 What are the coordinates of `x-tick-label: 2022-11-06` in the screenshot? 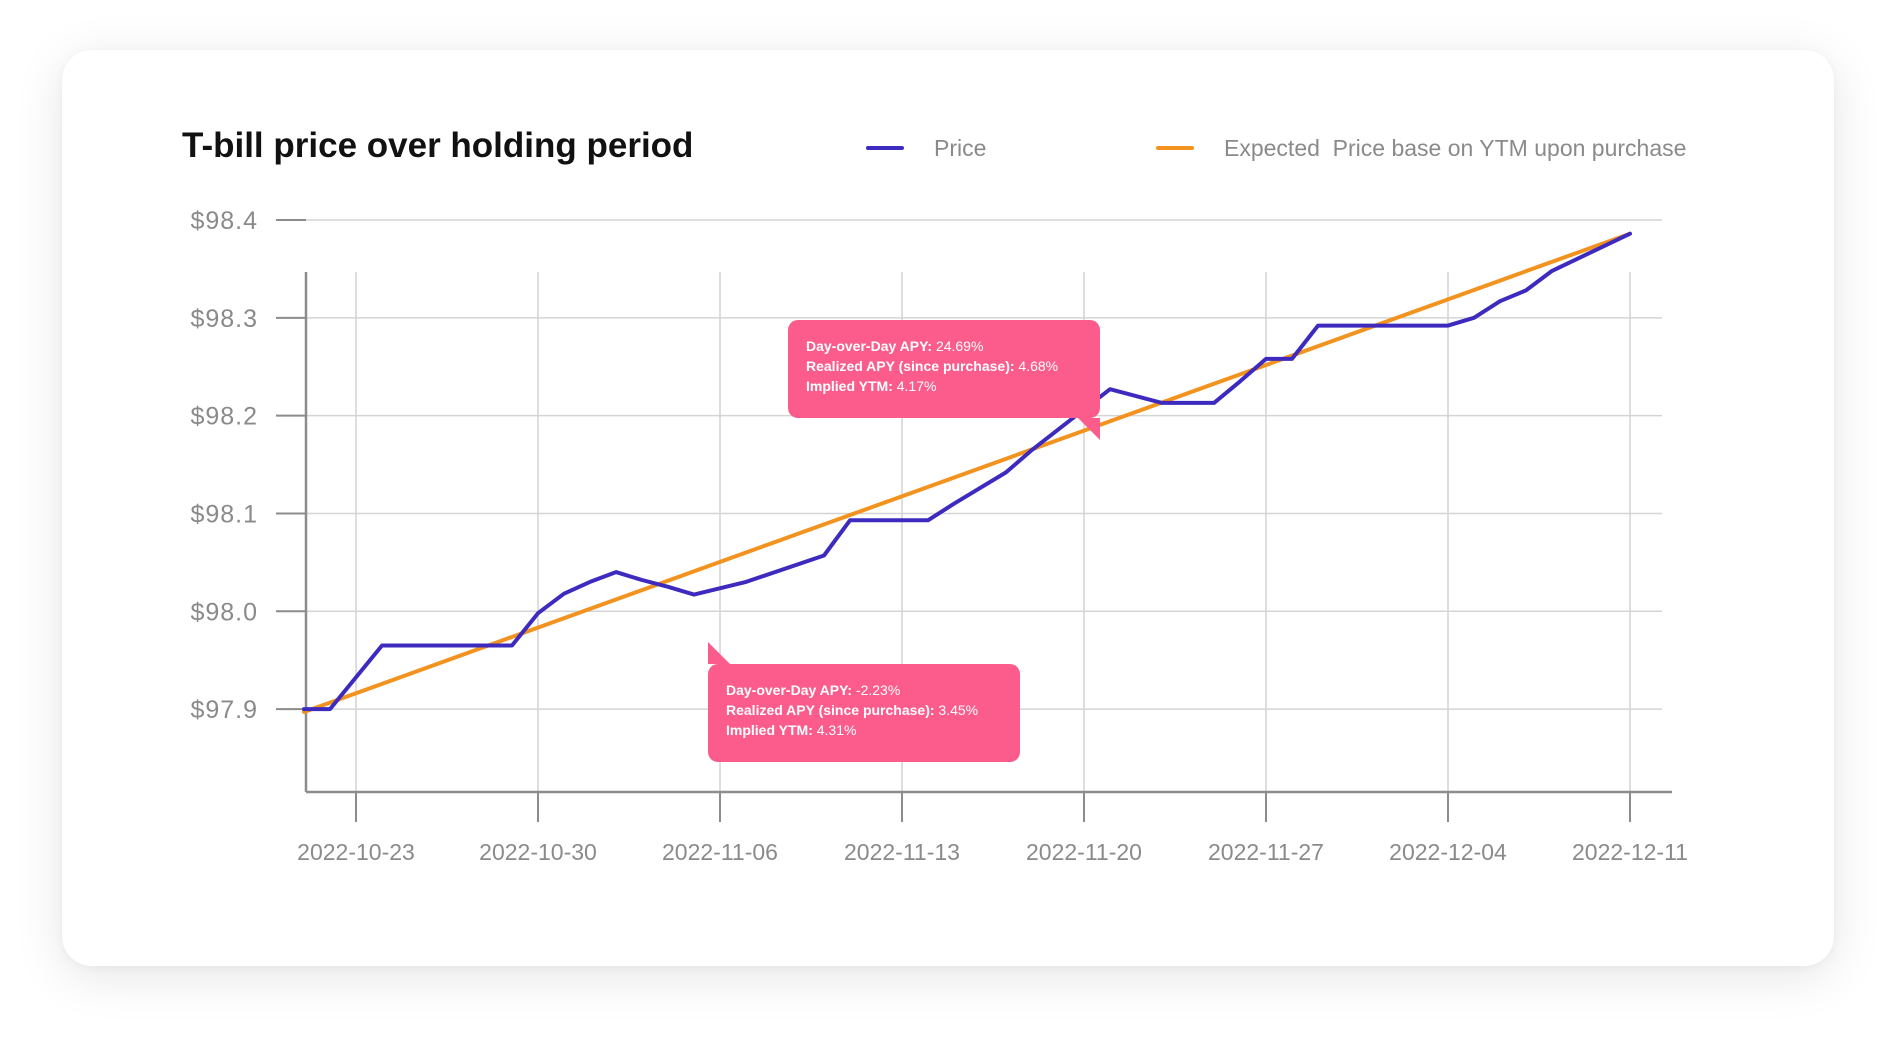 It's located at (720, 852).